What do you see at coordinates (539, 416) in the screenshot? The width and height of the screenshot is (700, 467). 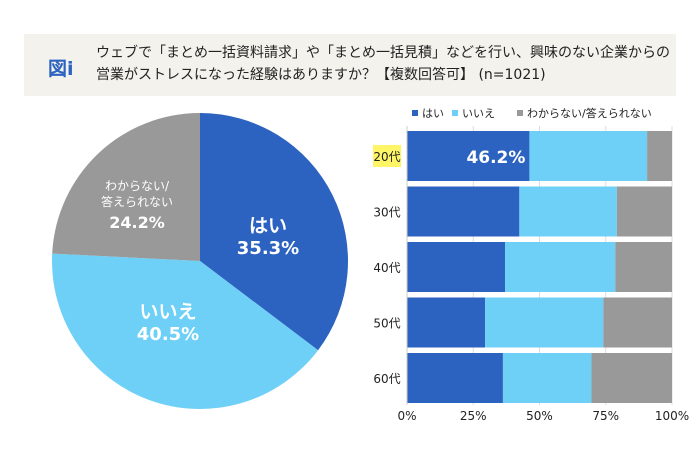 I see `x-tick-label: 50%` at bounding box center [539, 416].